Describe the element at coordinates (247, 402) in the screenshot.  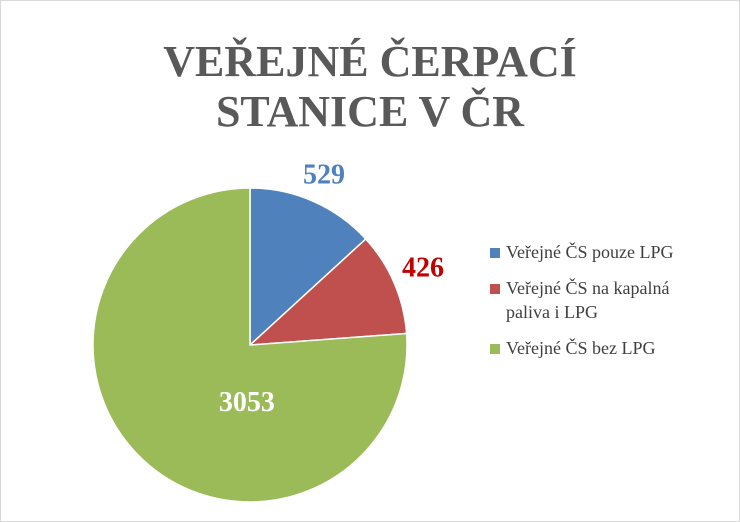
I see `data-label: 3053` at that location.